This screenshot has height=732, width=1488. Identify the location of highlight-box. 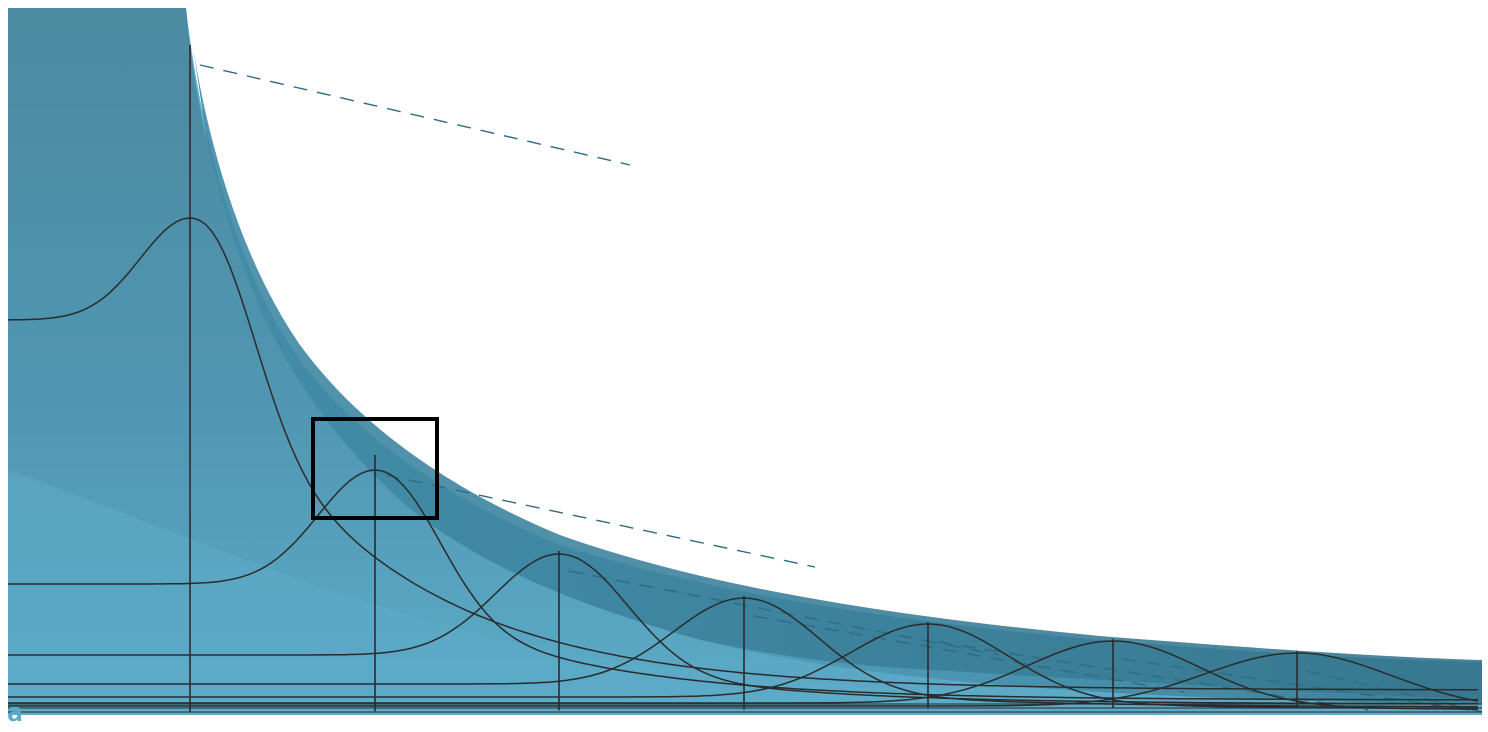
(375, 468).